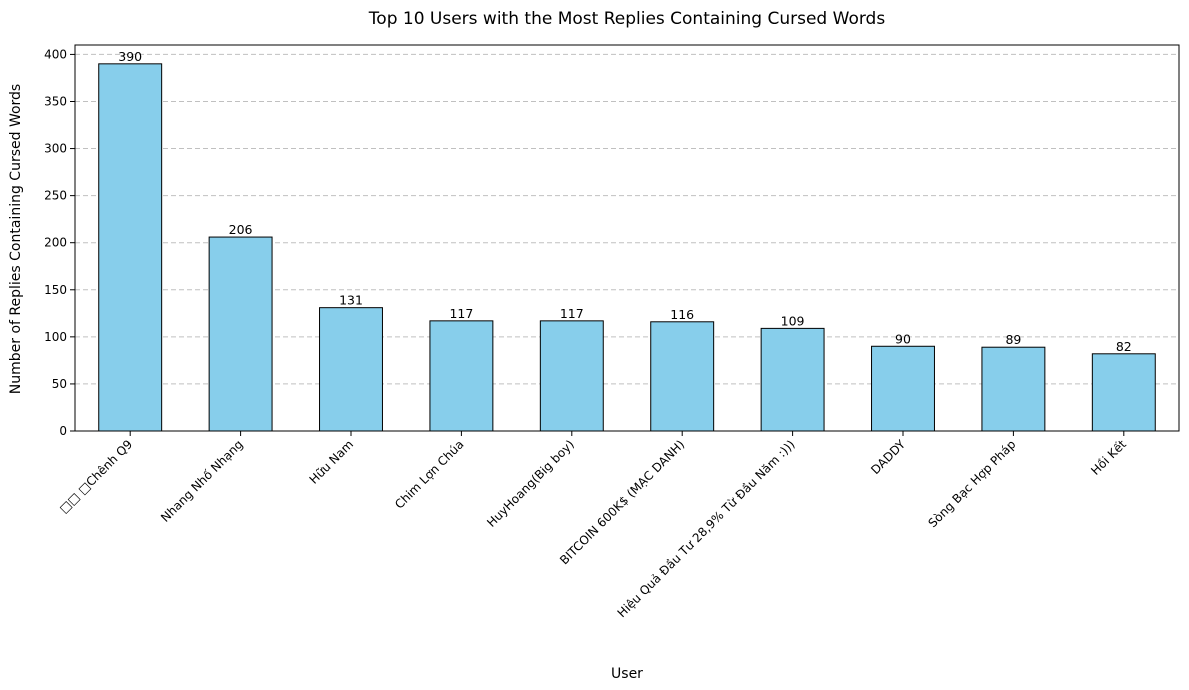 Image resolution: width=1189 pixels, height=690 pixels. I want to click on x-tick-label: Hiệu Quả Đầu Tư 28,9% Từ Đầu Năm :))), so click(706, 528).